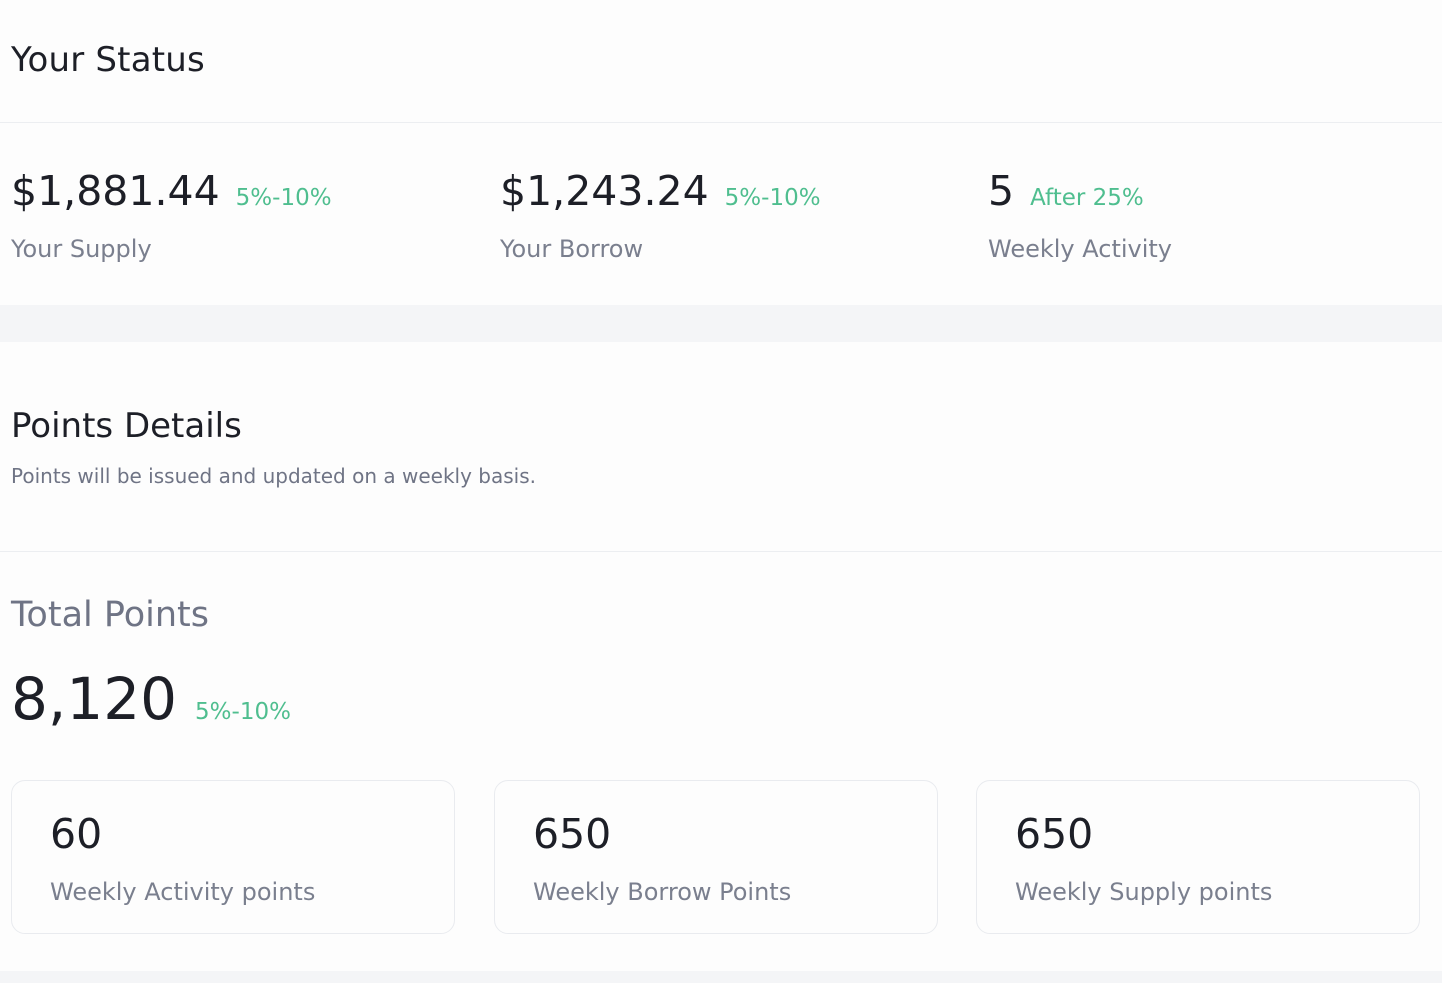 This screenshot has height=983, width=1442. Describe the element at coordinates (716, 857) in the screenshot. I see `tile-weekly-borrow-points: 650 Weekly Borrow Points` at that location.